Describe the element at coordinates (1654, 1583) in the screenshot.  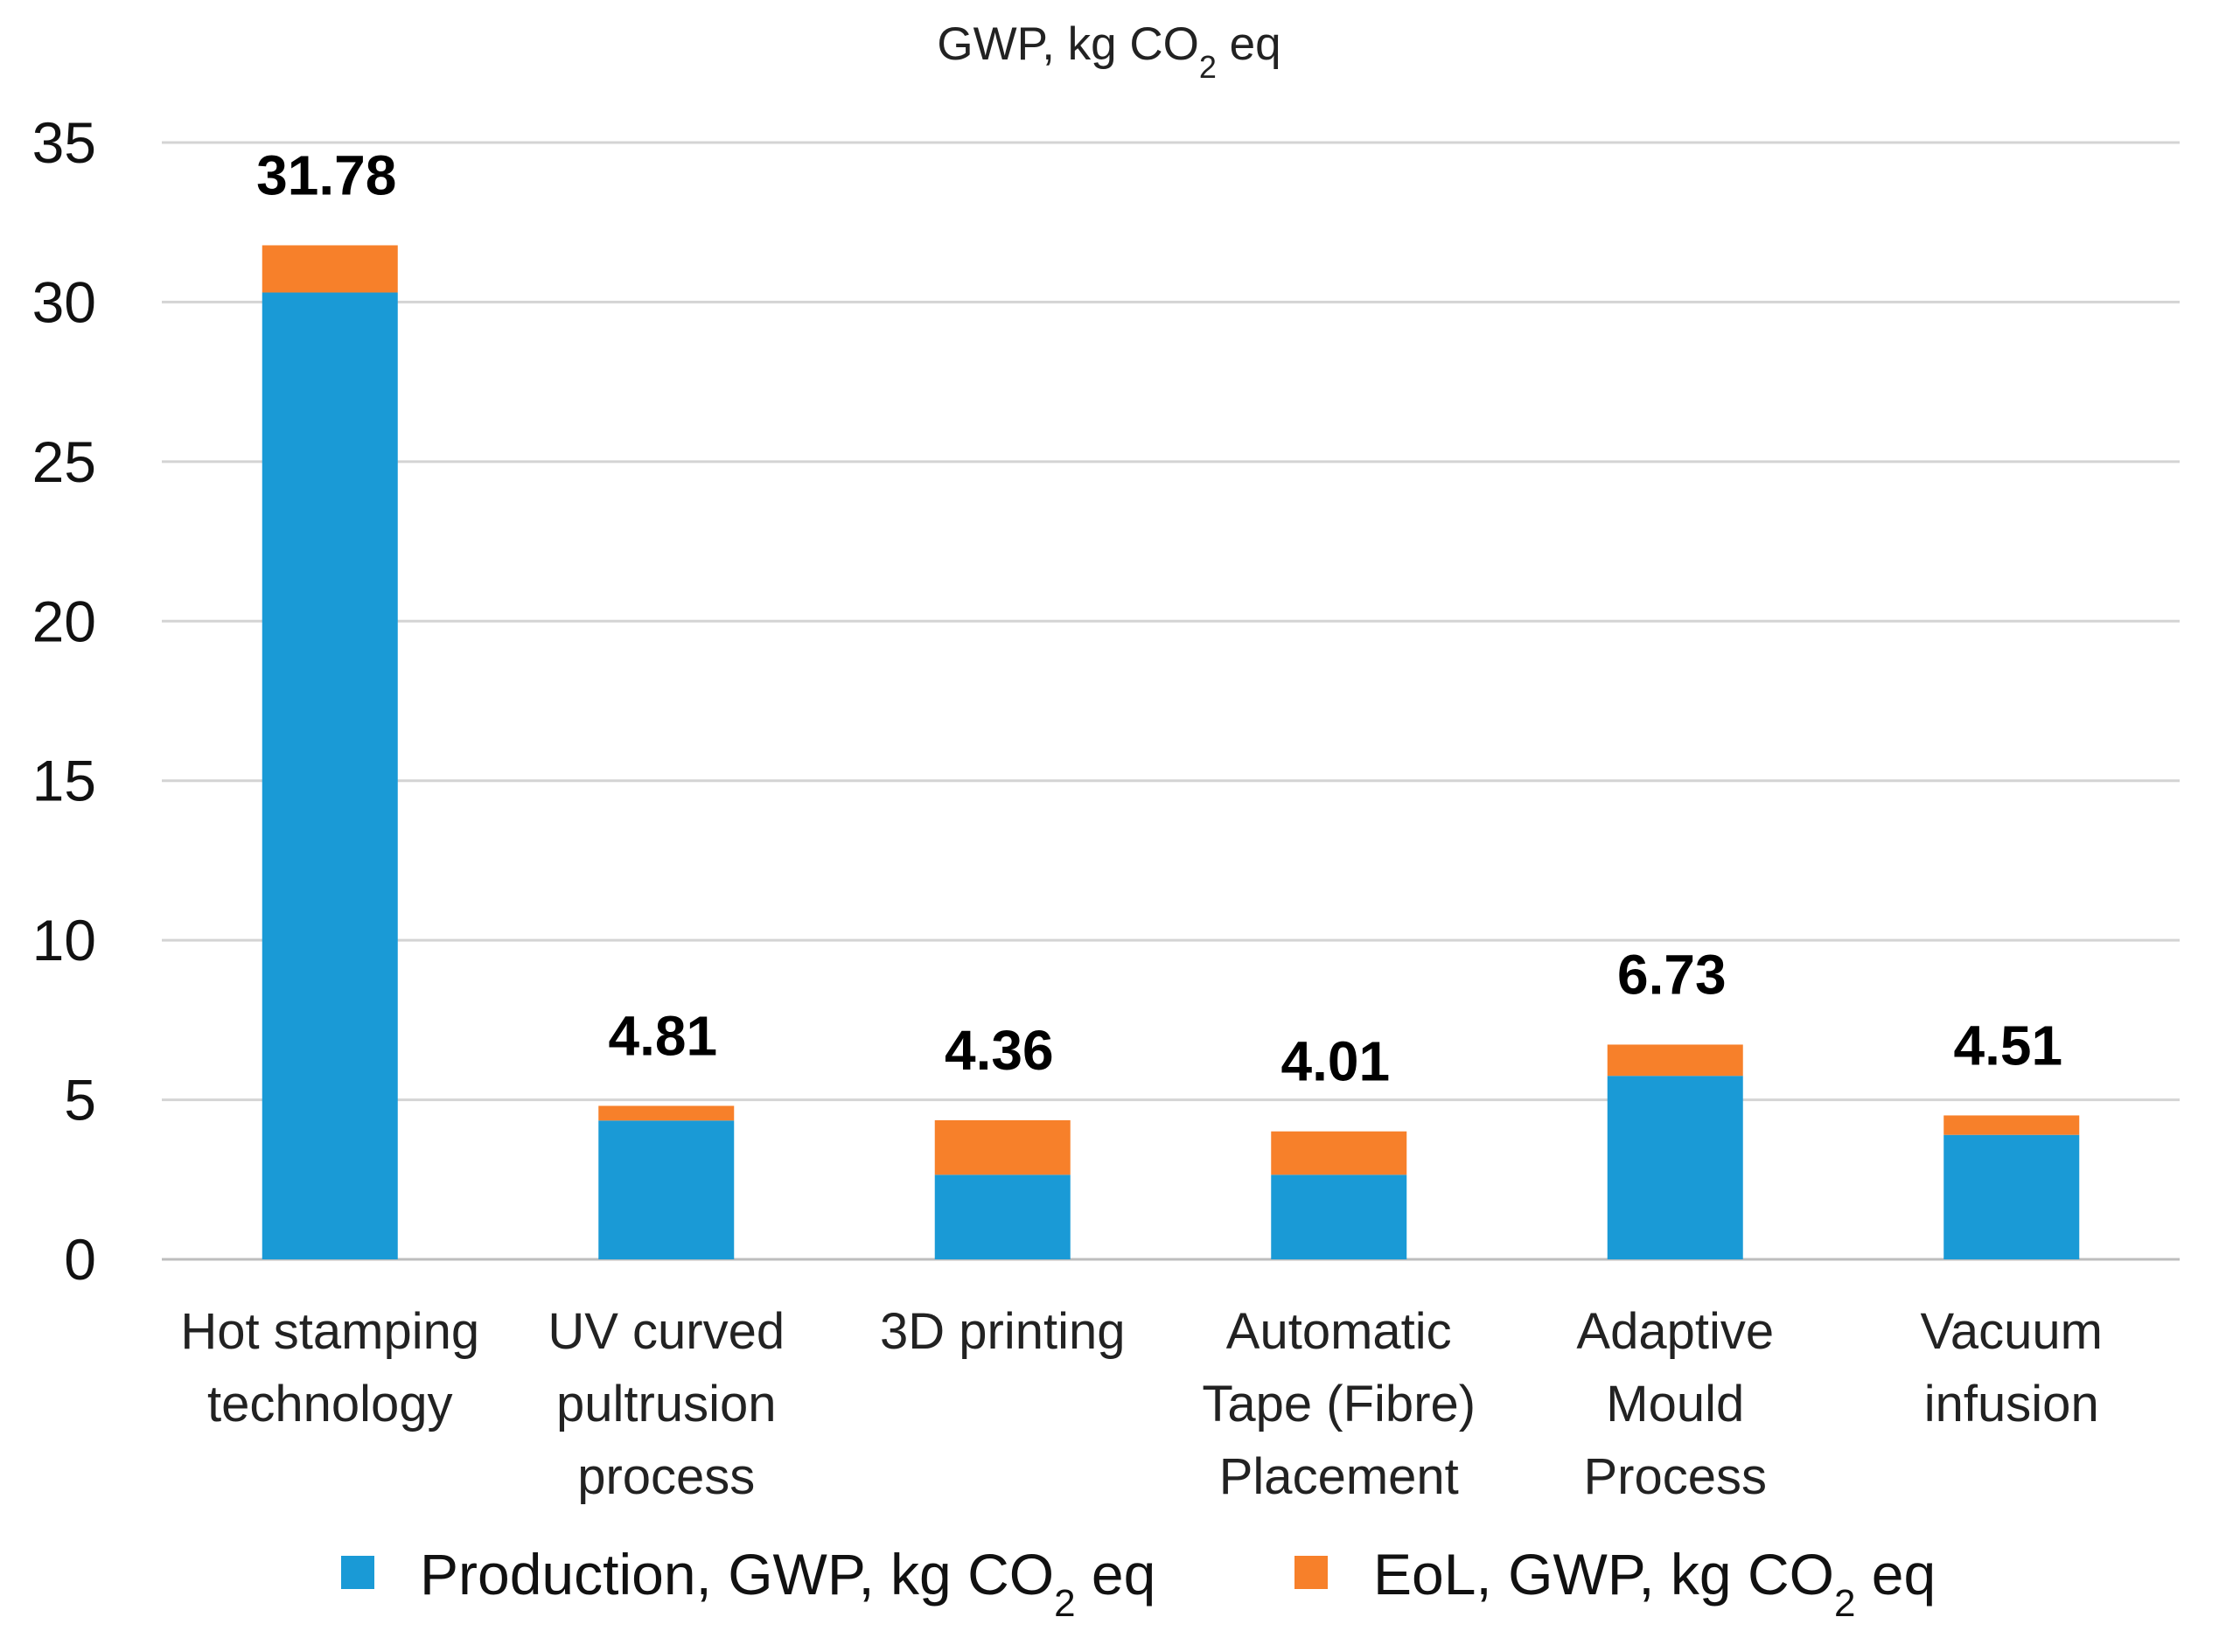
I see `legend-label-eol: EoL, GWP, kg CO2 eq` at that location.